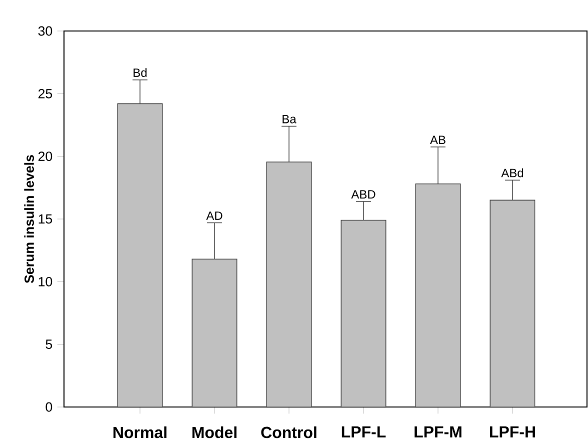  What do you see at coordinates (438, 140) in the screenshot?
I see `annotation: AB` at bounding box center [438, 140].